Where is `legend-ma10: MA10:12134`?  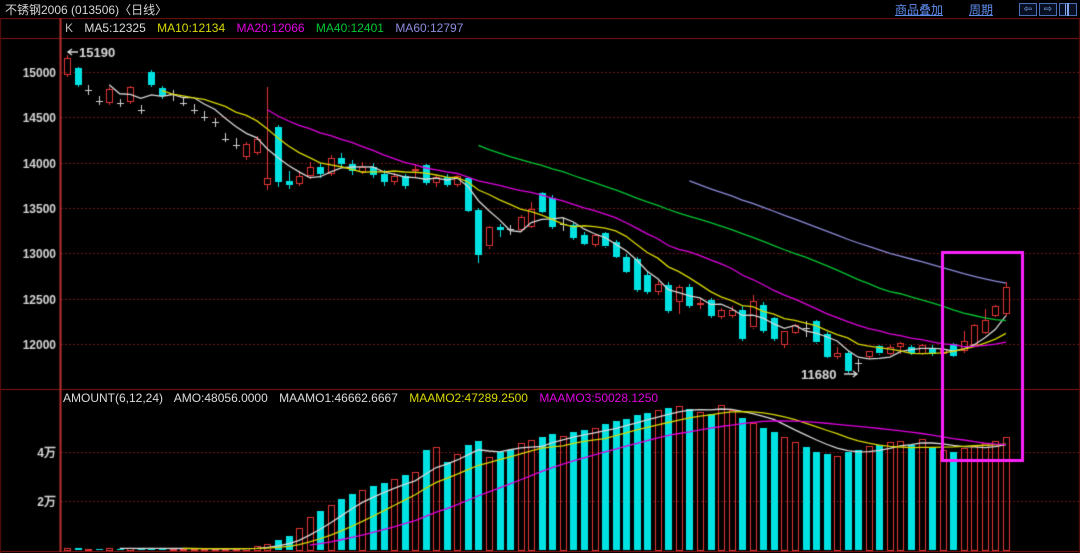 legend-ma10: MA10:12134 is located at coordinates (191, 28).